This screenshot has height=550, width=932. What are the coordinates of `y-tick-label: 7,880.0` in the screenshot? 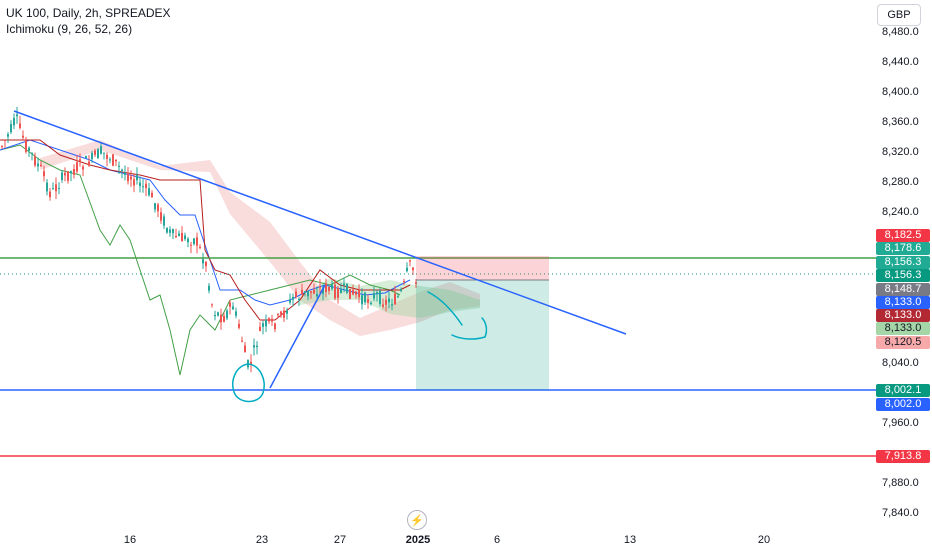 It's located at (900, 483).